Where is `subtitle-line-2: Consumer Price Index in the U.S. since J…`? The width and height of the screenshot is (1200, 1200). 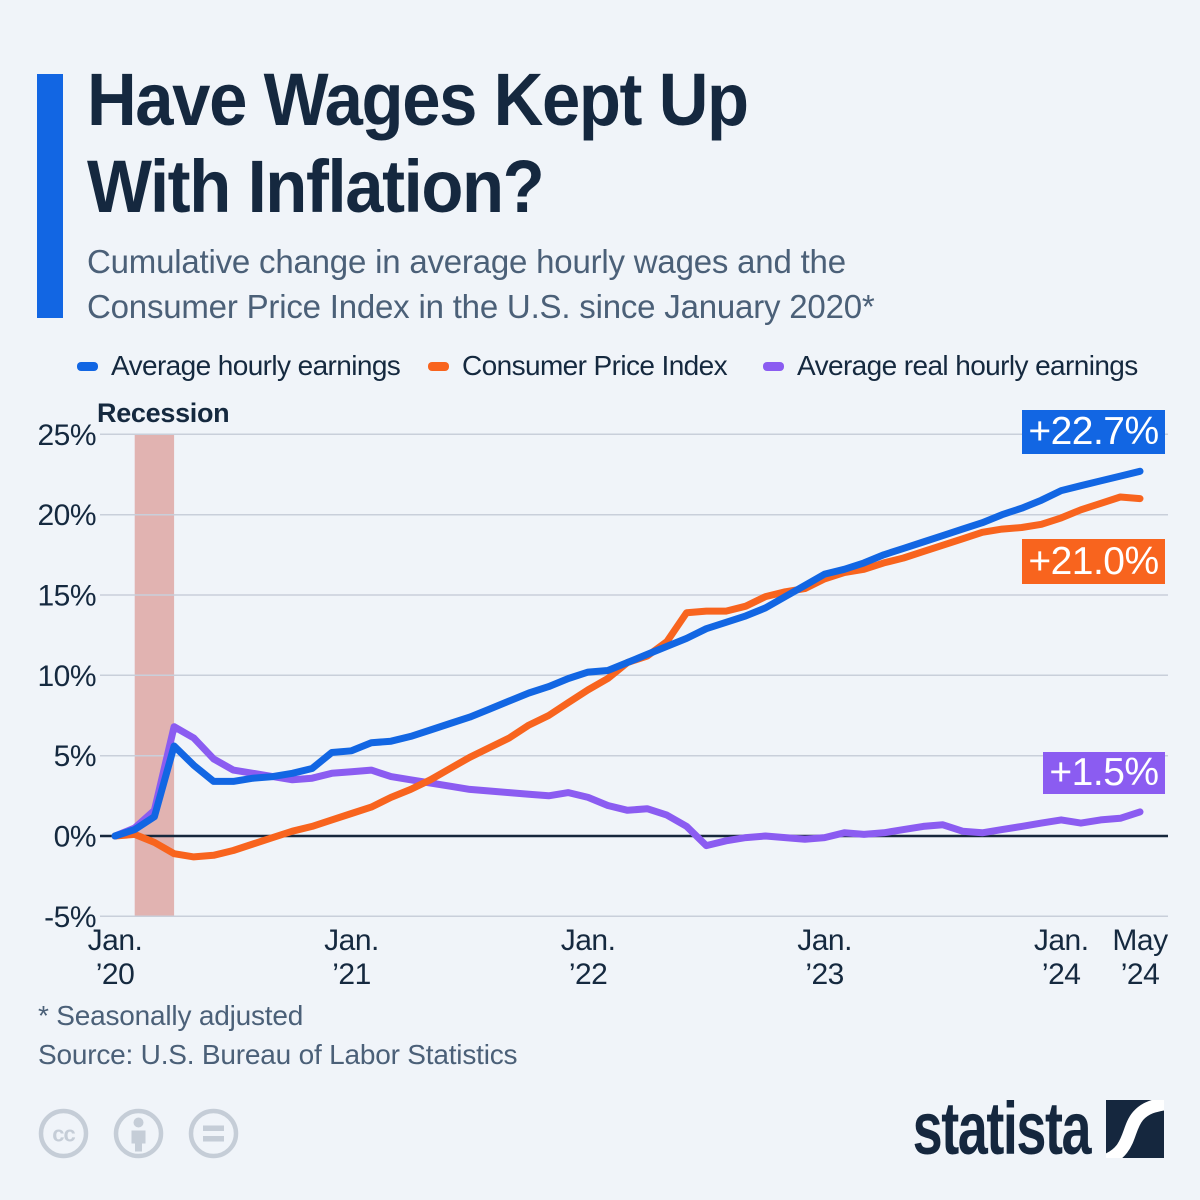 subtitle-line-2: Consumer Price Index in the U.S. since J… is located at coordinates (481, 306).